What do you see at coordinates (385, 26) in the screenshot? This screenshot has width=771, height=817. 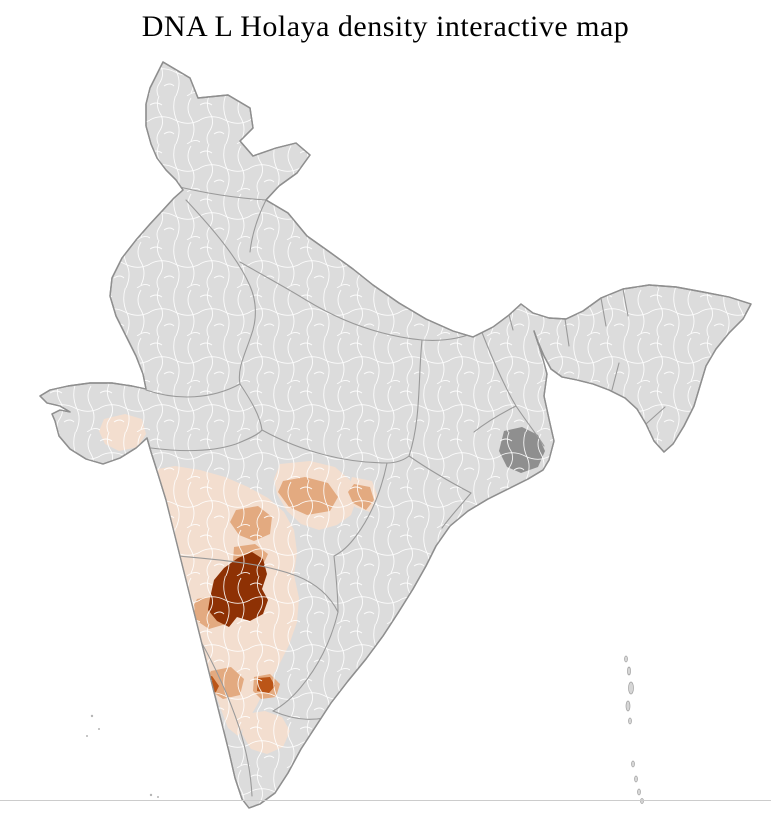 I see `map-title: DNA L Holaya density interactive map` at bounding box center [385, 26].